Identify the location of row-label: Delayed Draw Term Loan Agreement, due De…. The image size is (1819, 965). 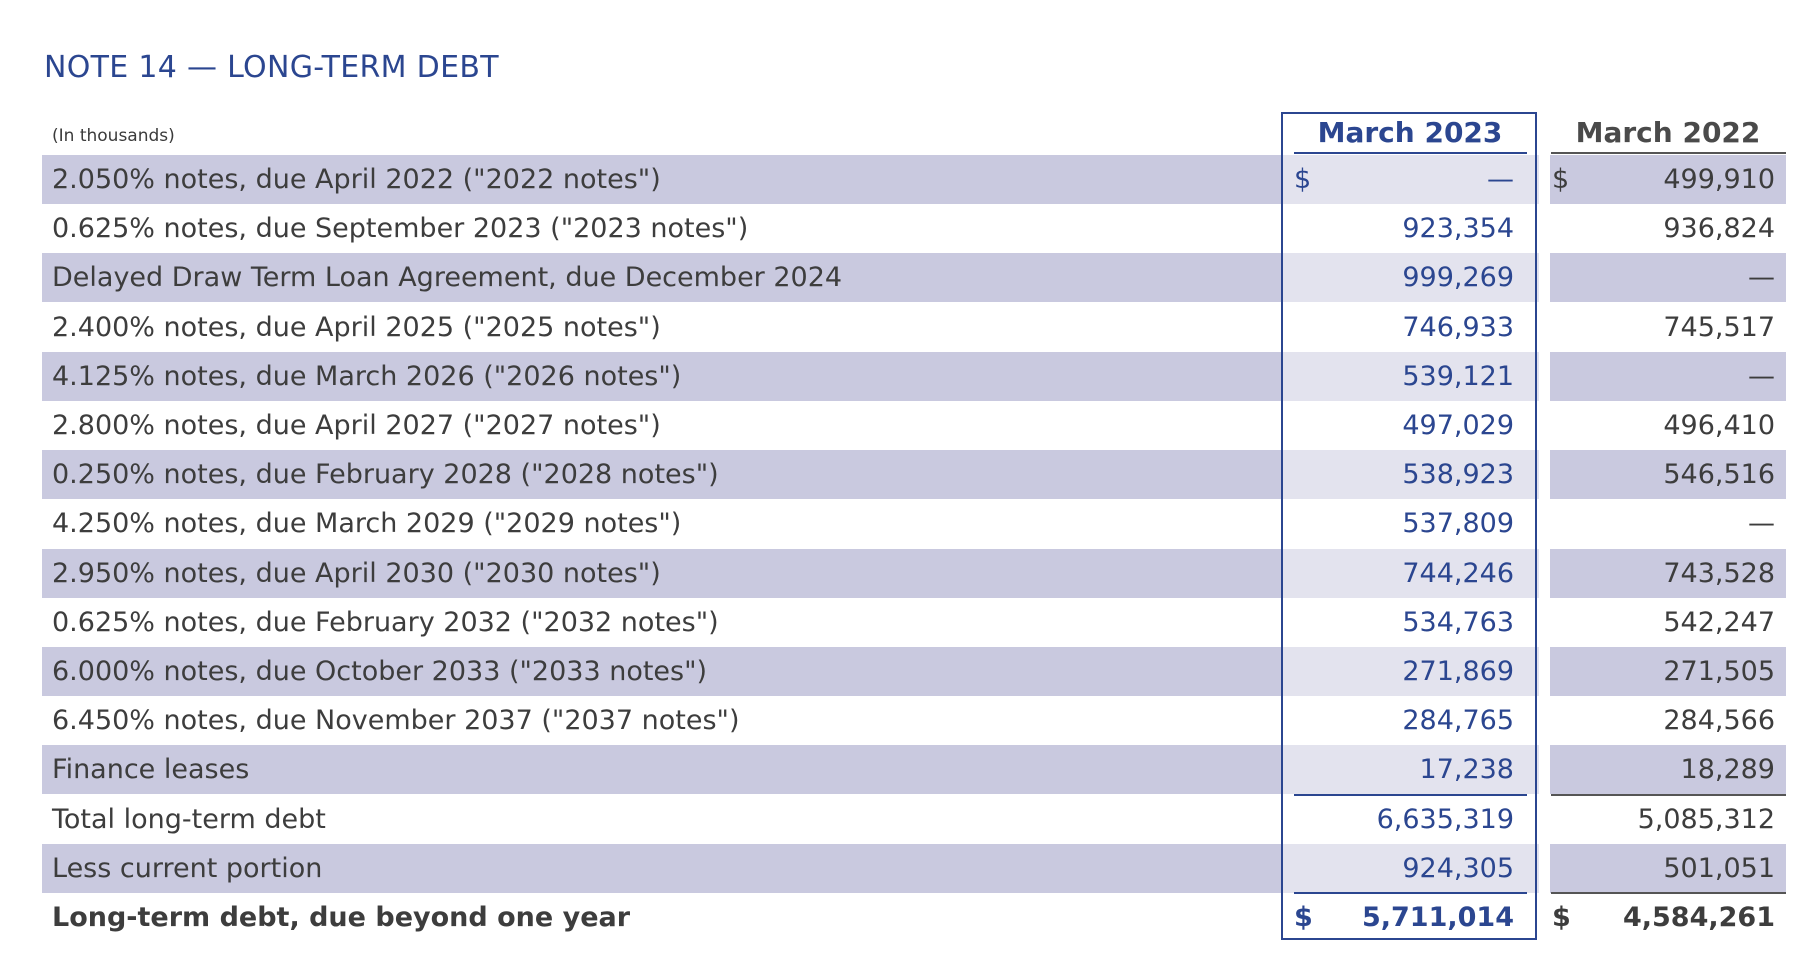
(447, 278).